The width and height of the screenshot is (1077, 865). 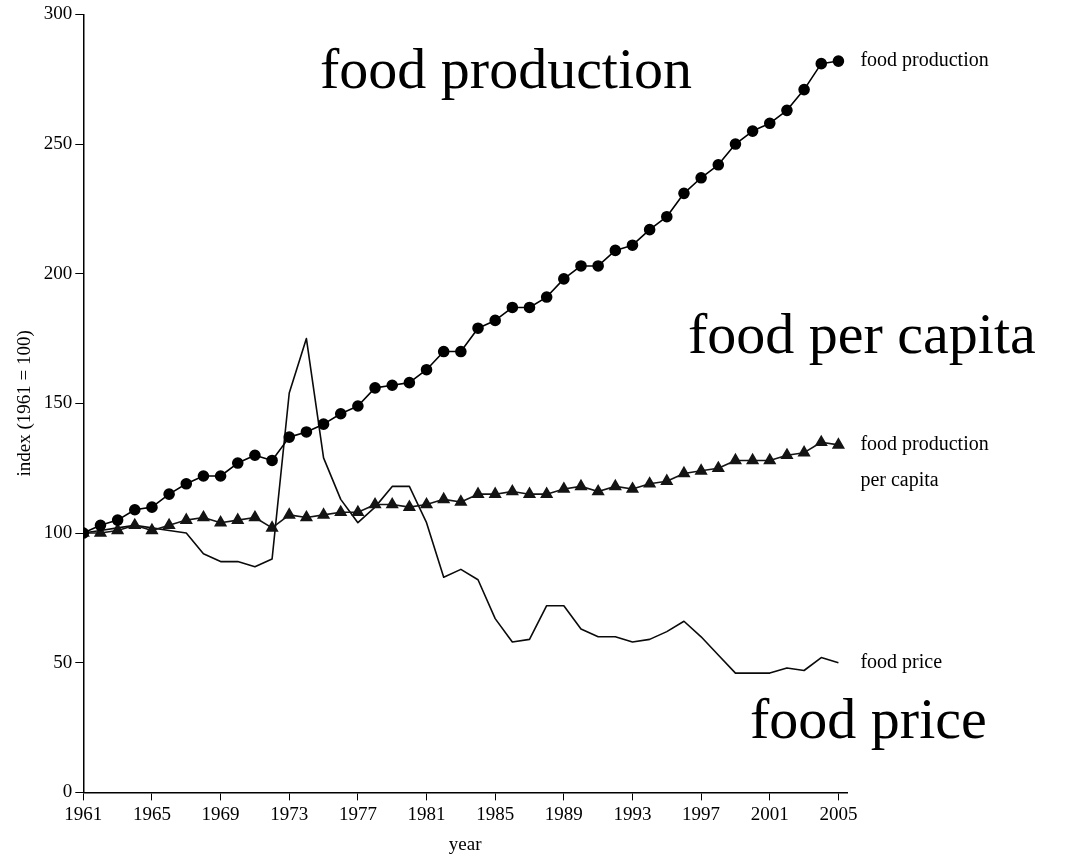 I want to click on y-tick-label: 200, so click(x=58, y=272).